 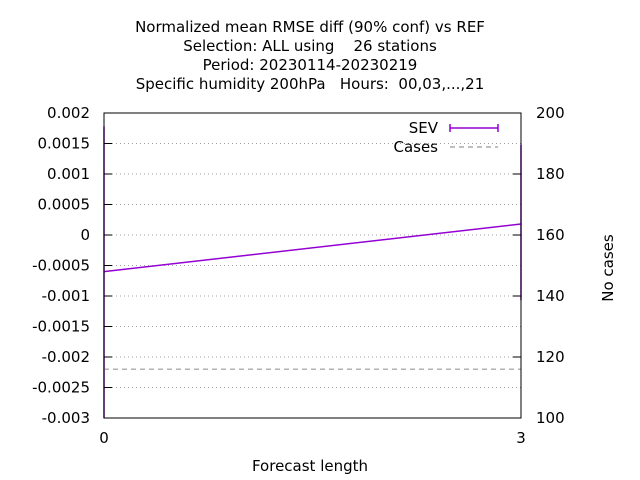 What do you see at coordinates (66, 296) in the screenshot?
I see `y-tick-label: -0.001` at bounding box center [66, 296].